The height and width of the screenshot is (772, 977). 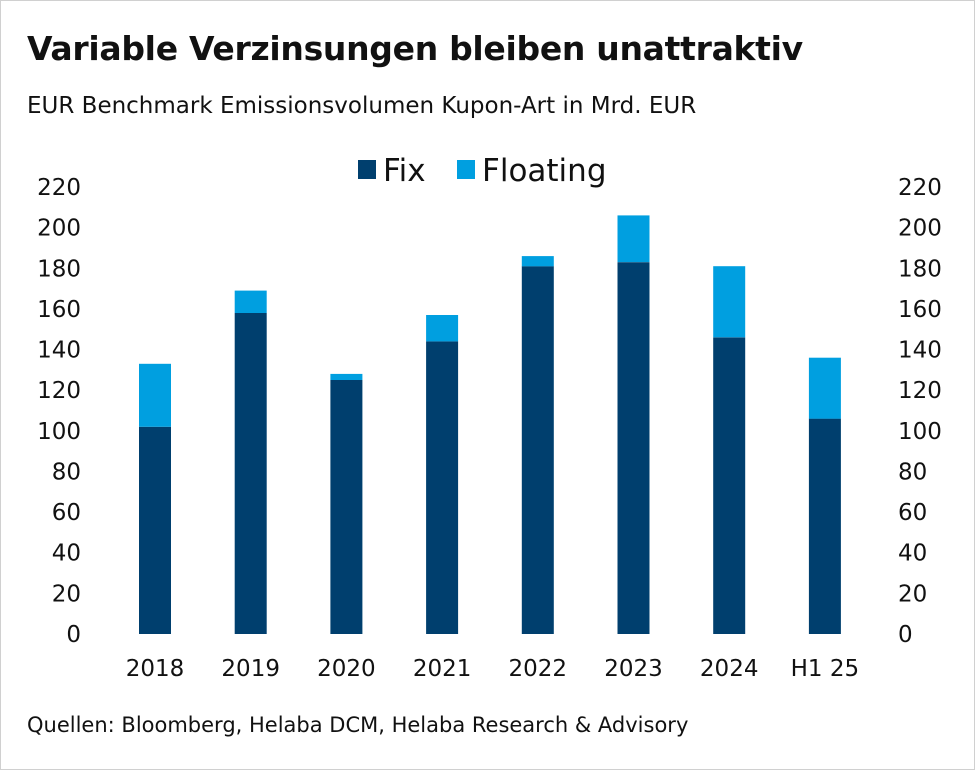 I want to click on y-tick-right: 200, so click(x=920, y=229).